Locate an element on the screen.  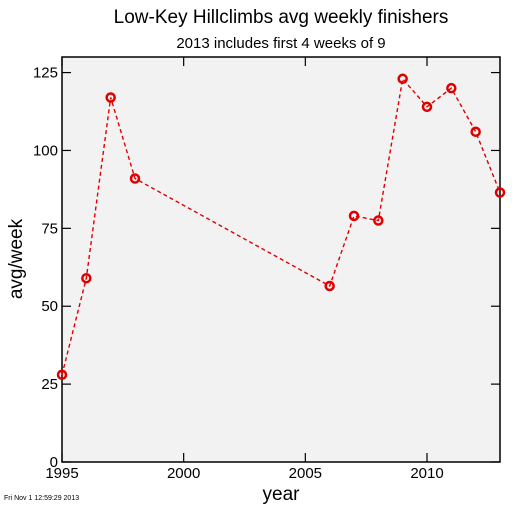
y-tick-label: 125 is located at coordinates (45, 73).